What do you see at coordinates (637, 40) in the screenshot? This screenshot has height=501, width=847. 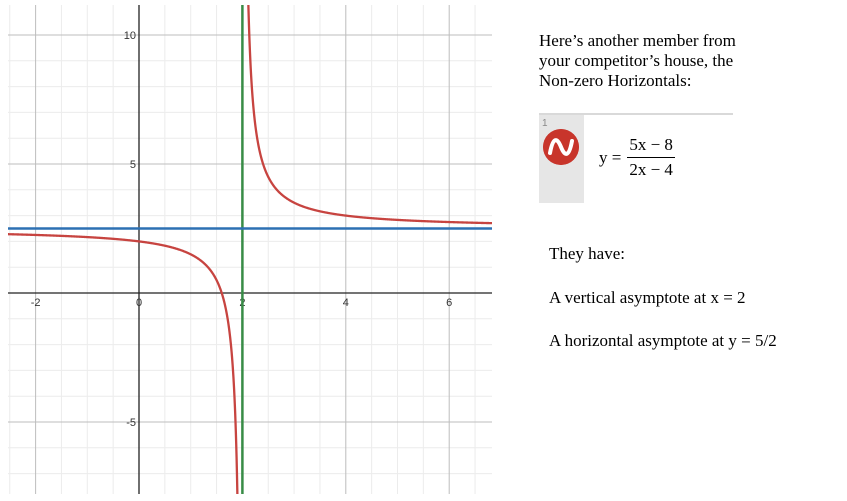 I see `intro-line-1: Here’s another member from` at bounding box center [637, 40].